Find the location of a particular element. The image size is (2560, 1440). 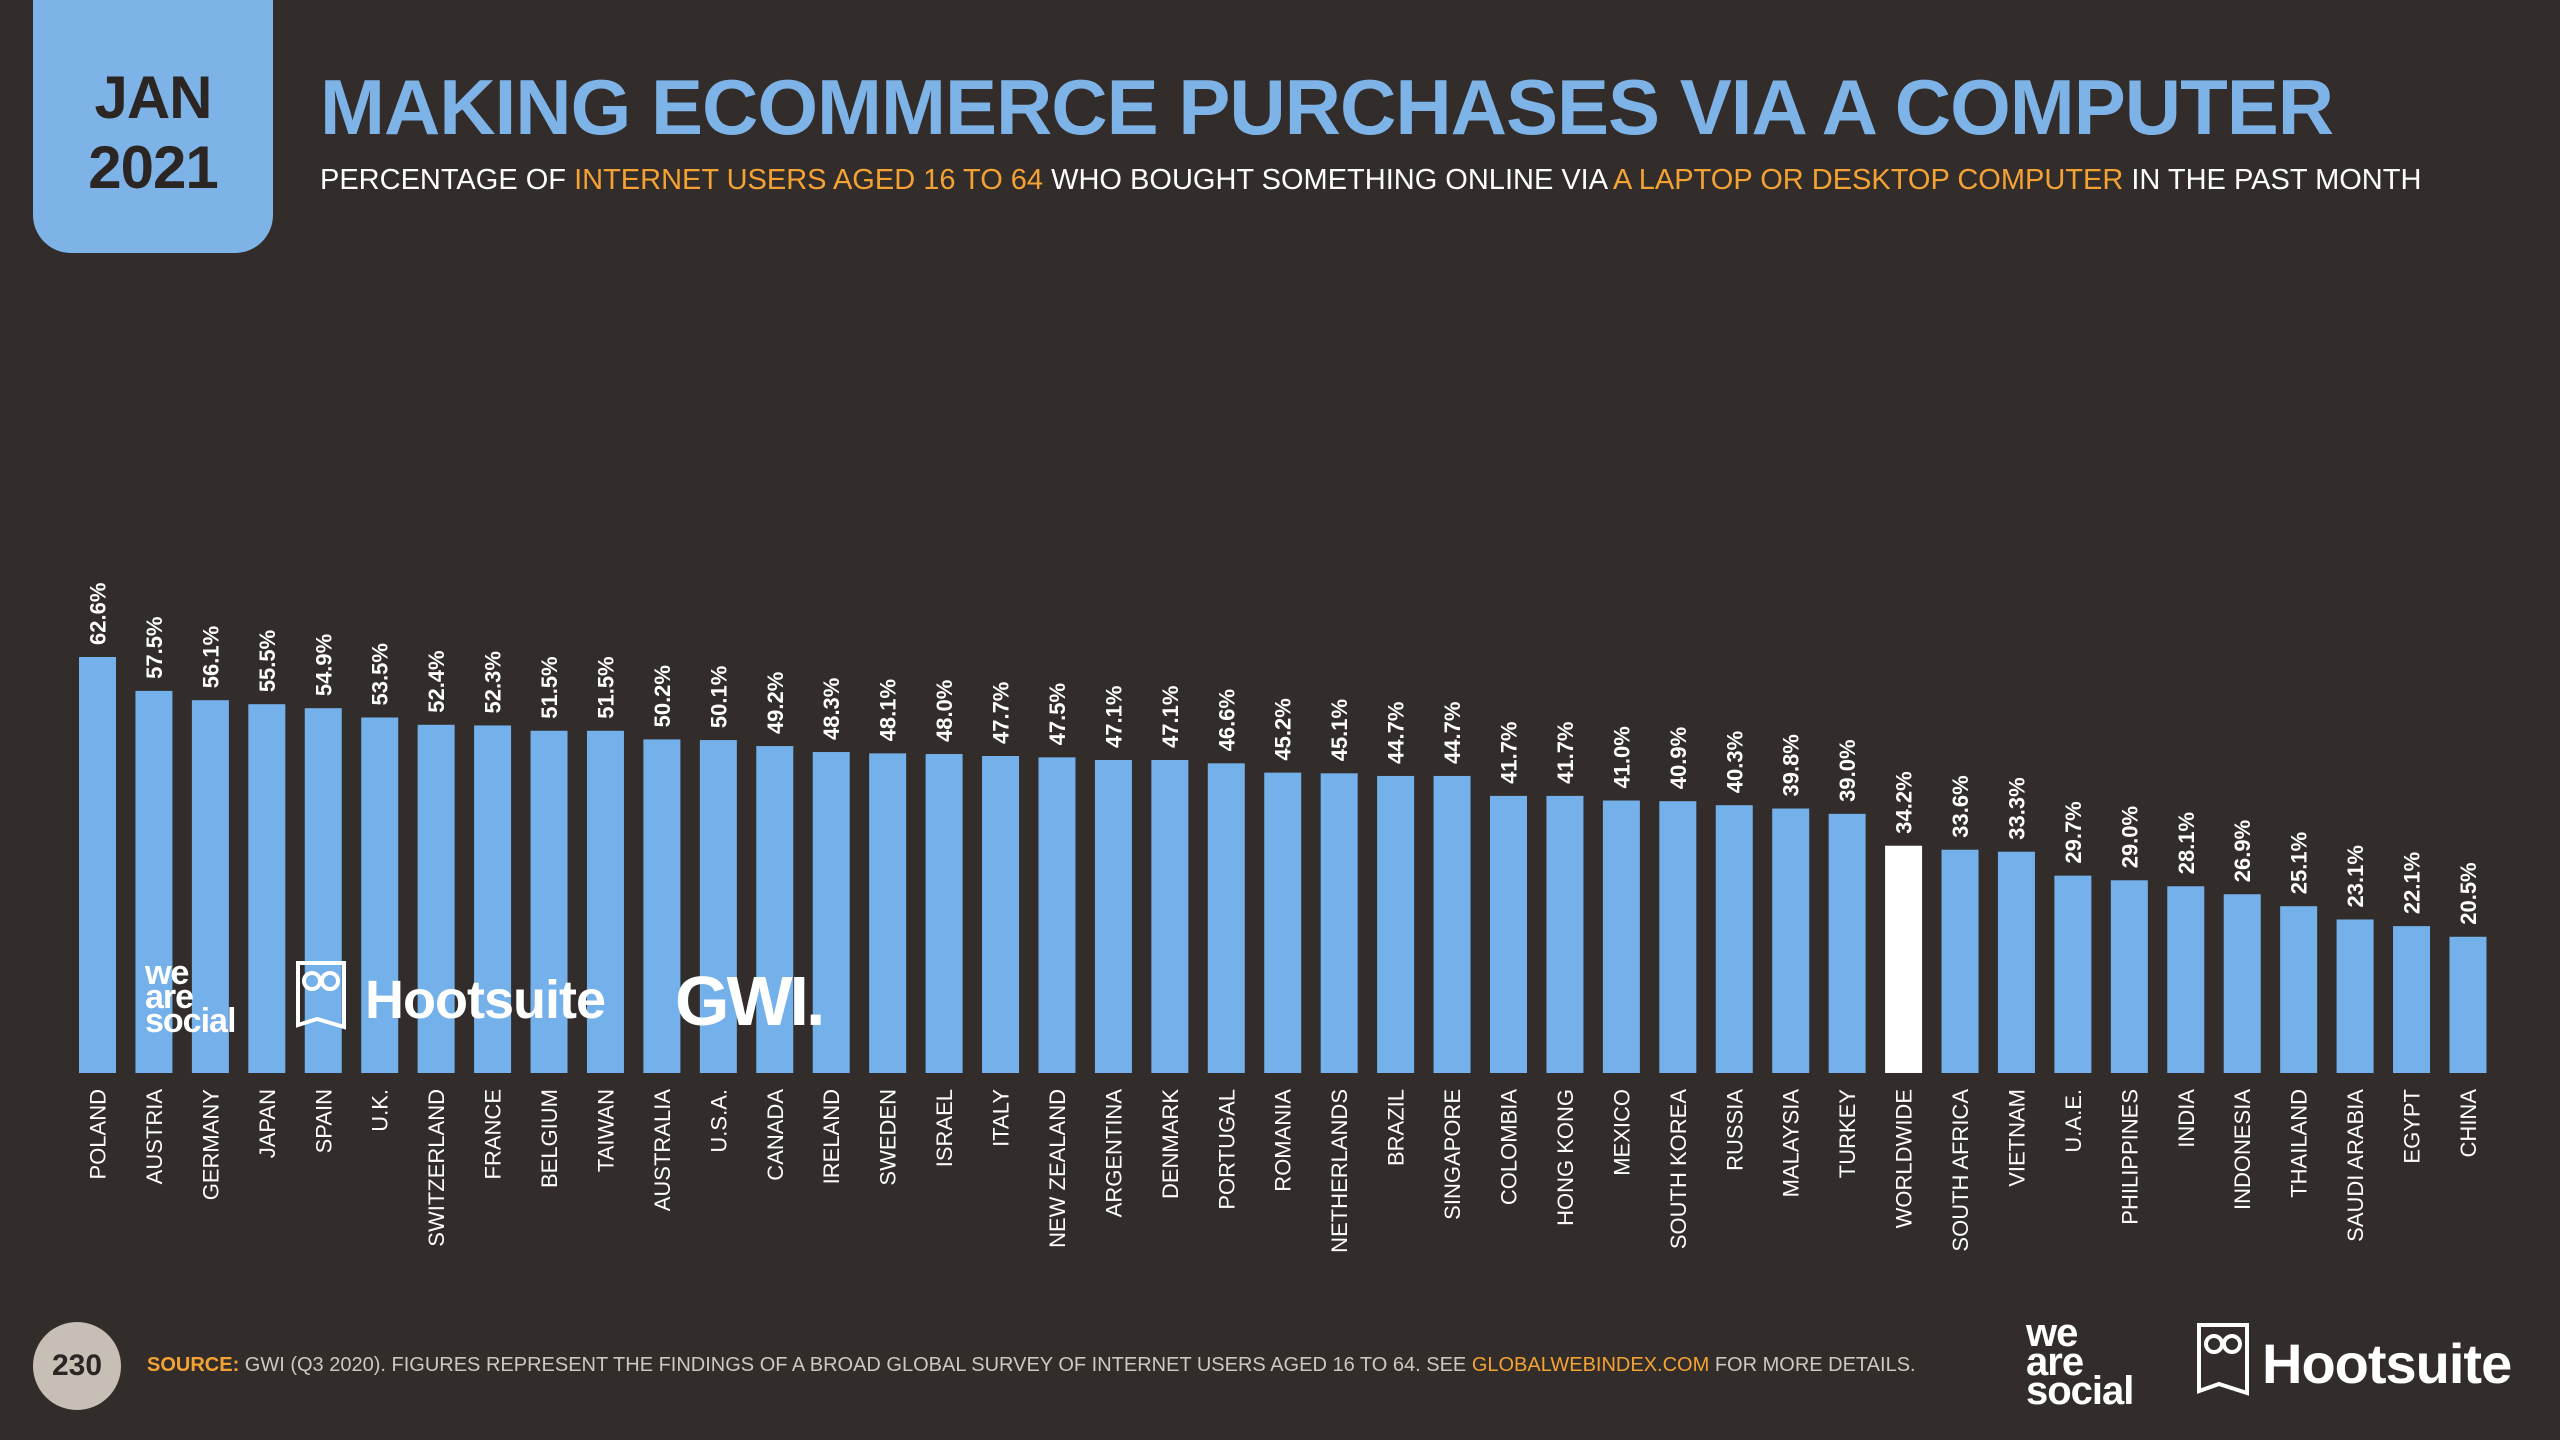

badge-month: JAN is located at coordinates (153, 97).